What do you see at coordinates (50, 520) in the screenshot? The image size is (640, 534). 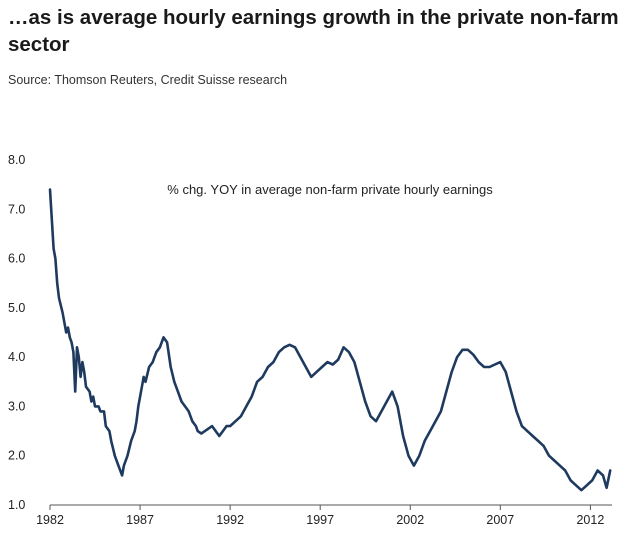 I see `x-tick-label: 1982` at bounding box center [50, 520].